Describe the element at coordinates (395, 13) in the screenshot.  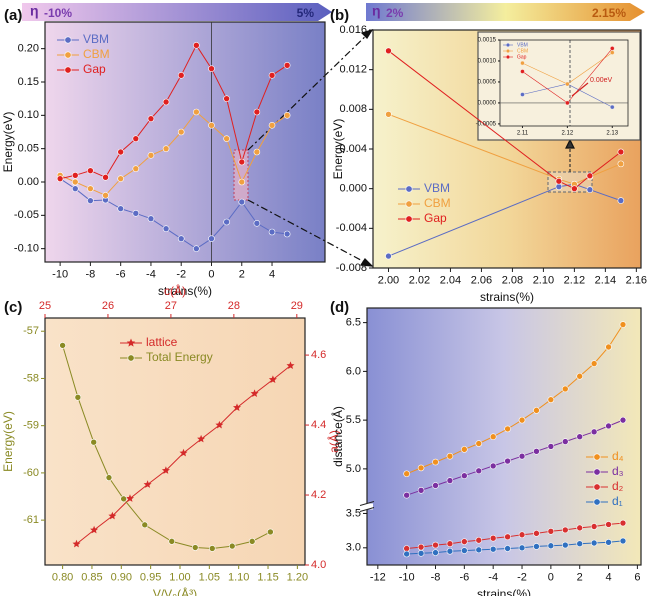
I see `banner-start: 2%` at that location.